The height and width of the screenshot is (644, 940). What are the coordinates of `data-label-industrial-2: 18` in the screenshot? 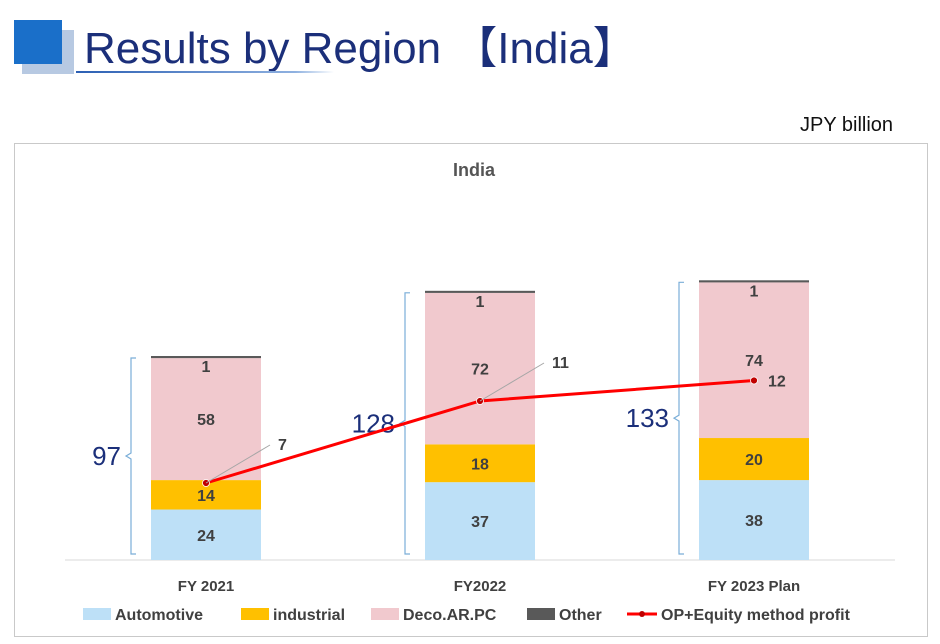 It's located at (480, 464).